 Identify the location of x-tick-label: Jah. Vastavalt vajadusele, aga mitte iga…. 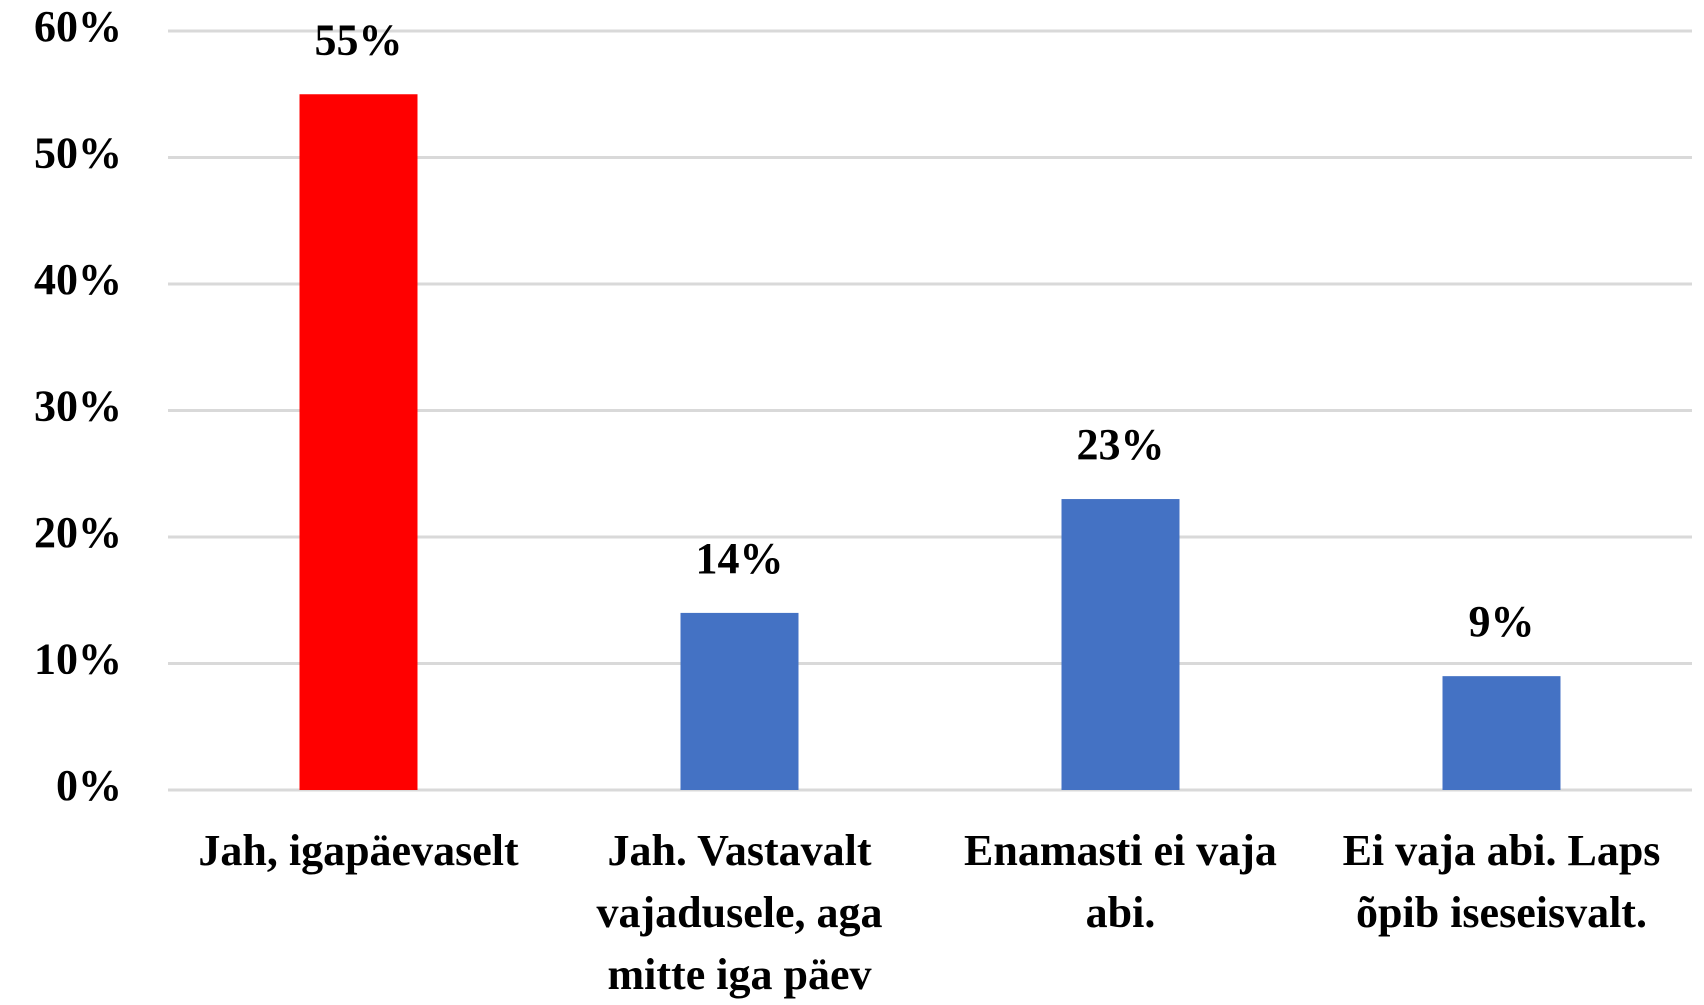
(739, 912).